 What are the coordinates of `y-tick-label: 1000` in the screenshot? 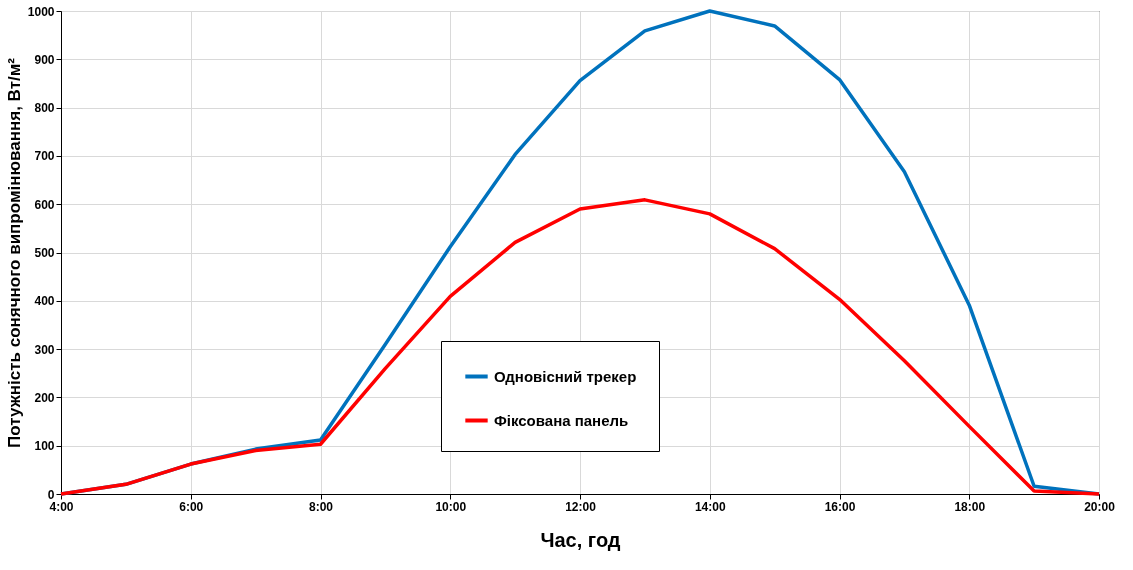 It's located at (41, 11).